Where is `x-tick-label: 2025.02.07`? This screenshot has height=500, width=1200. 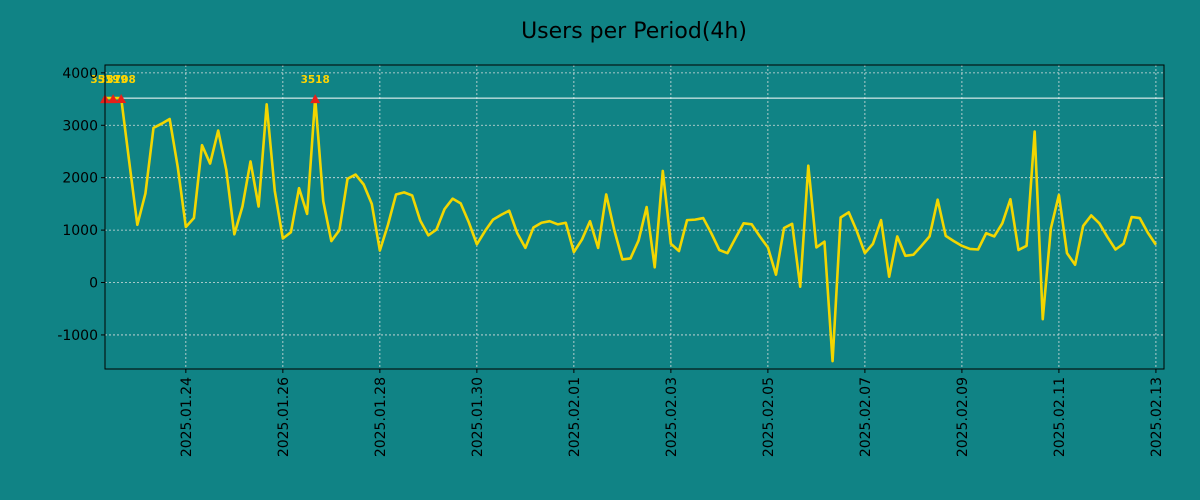 x-tick-label: 2025.02.07 is located at coordinates (866, 417).